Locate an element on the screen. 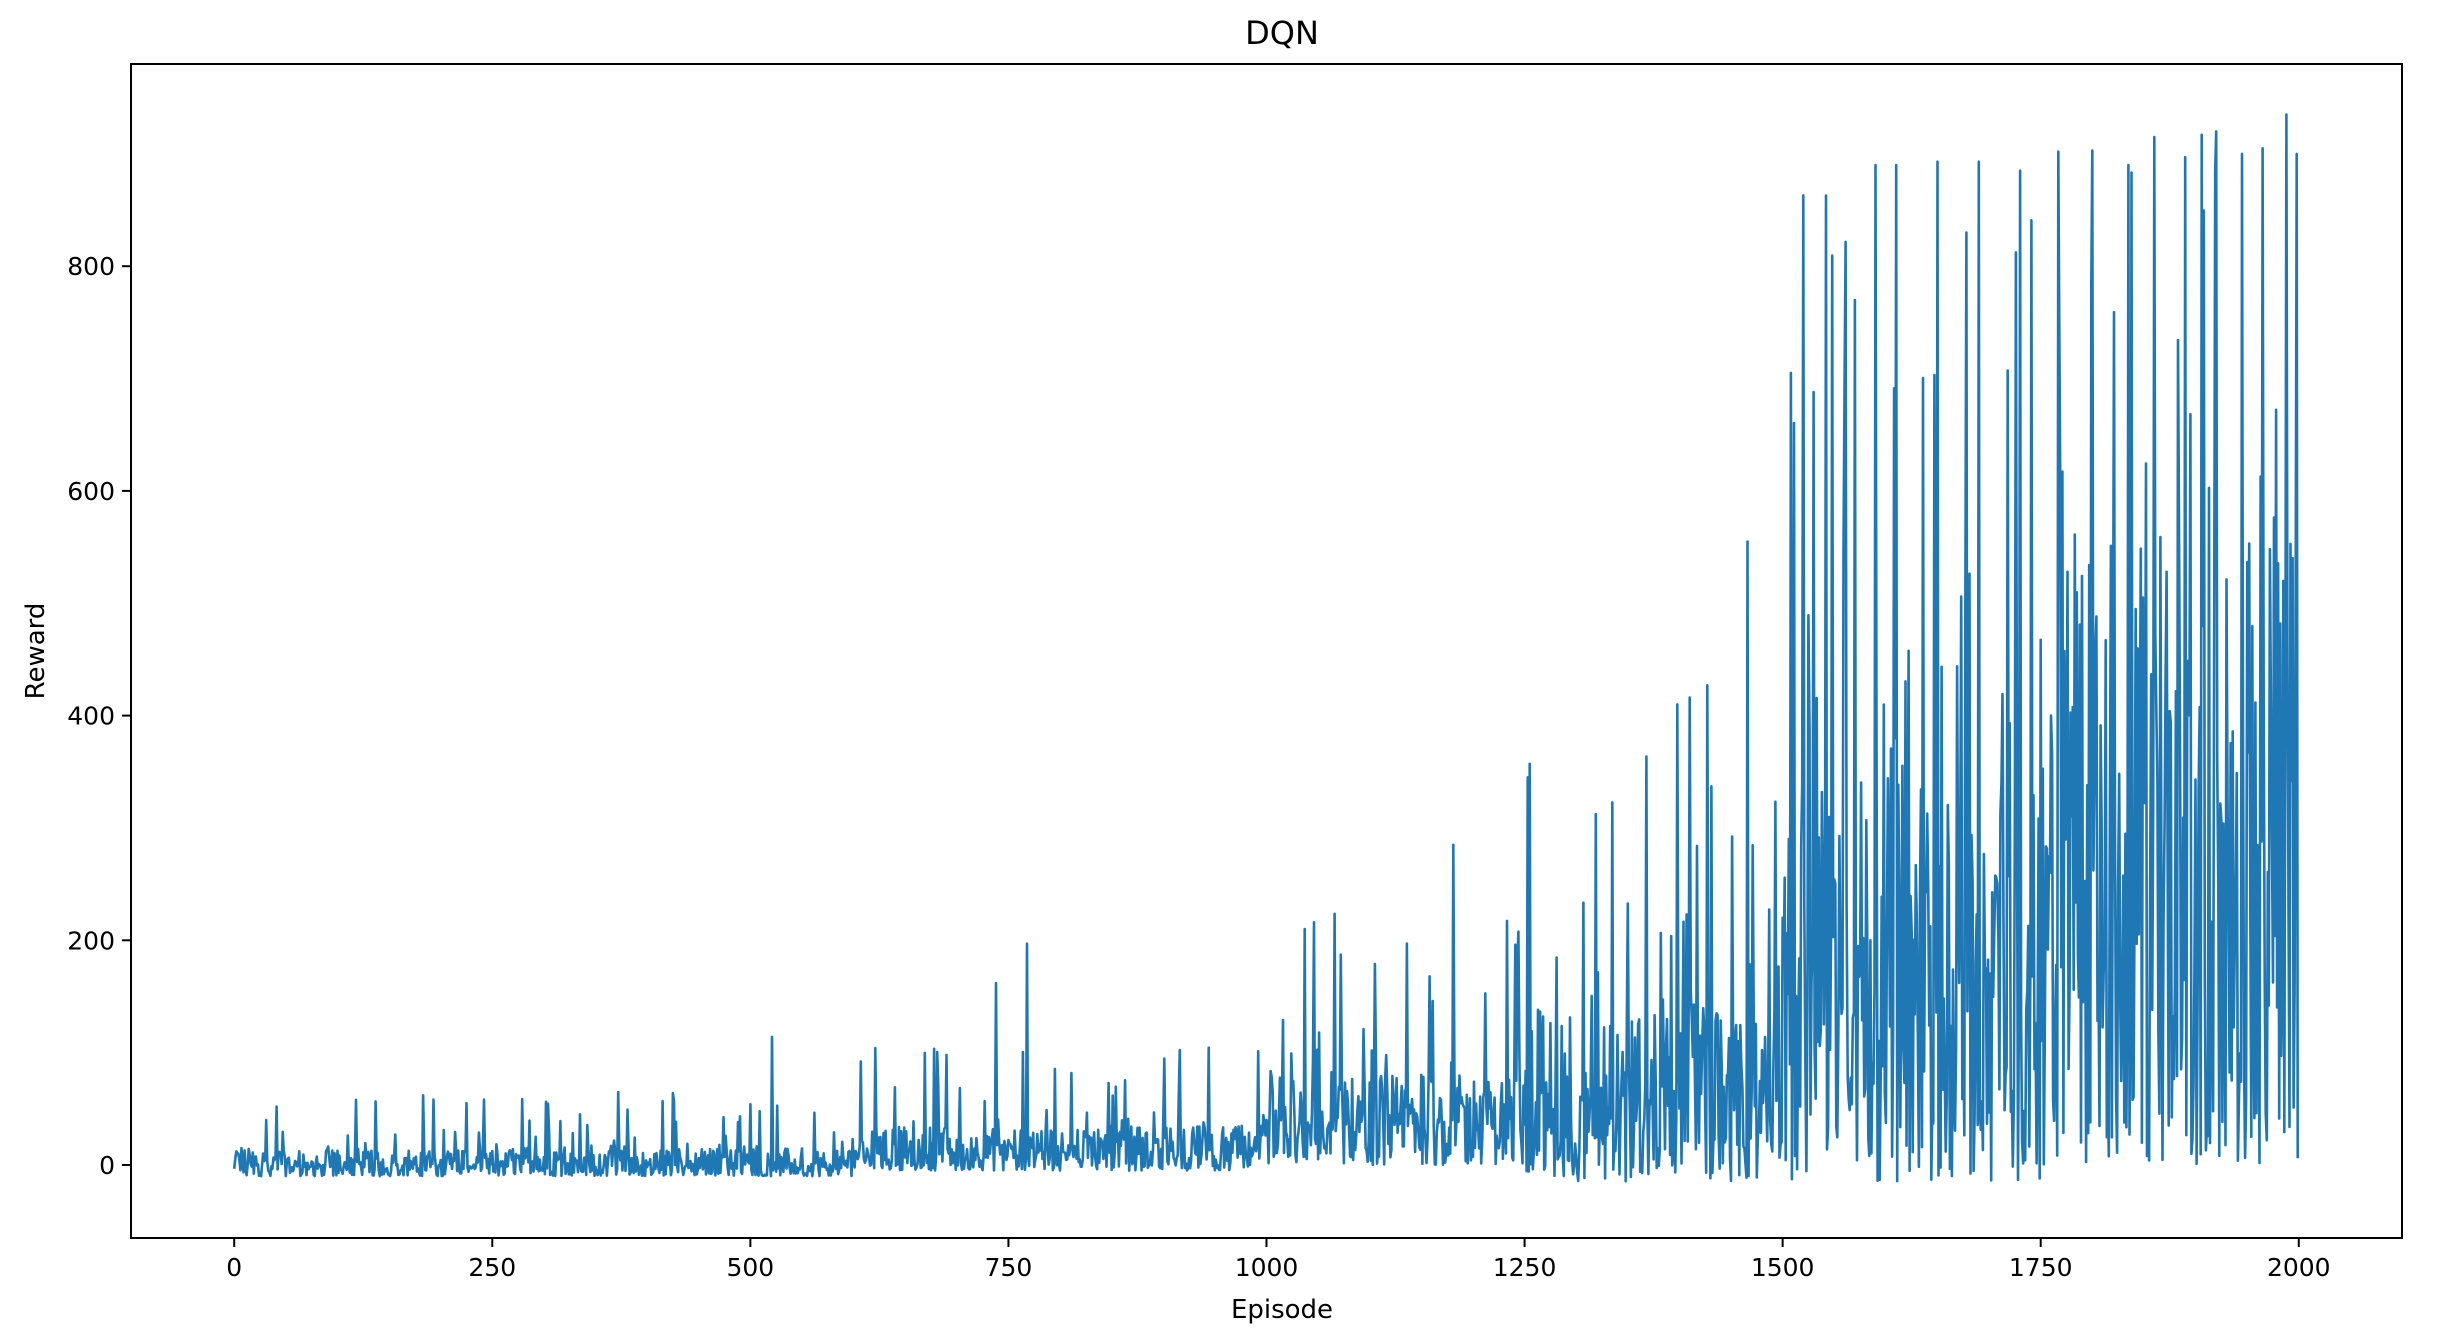 This screenshot has height=1338, width=2451. x-axis: 0 250 500 750 1000 1250 1500 1750 2000 is located at coordinates (1278, 1260).